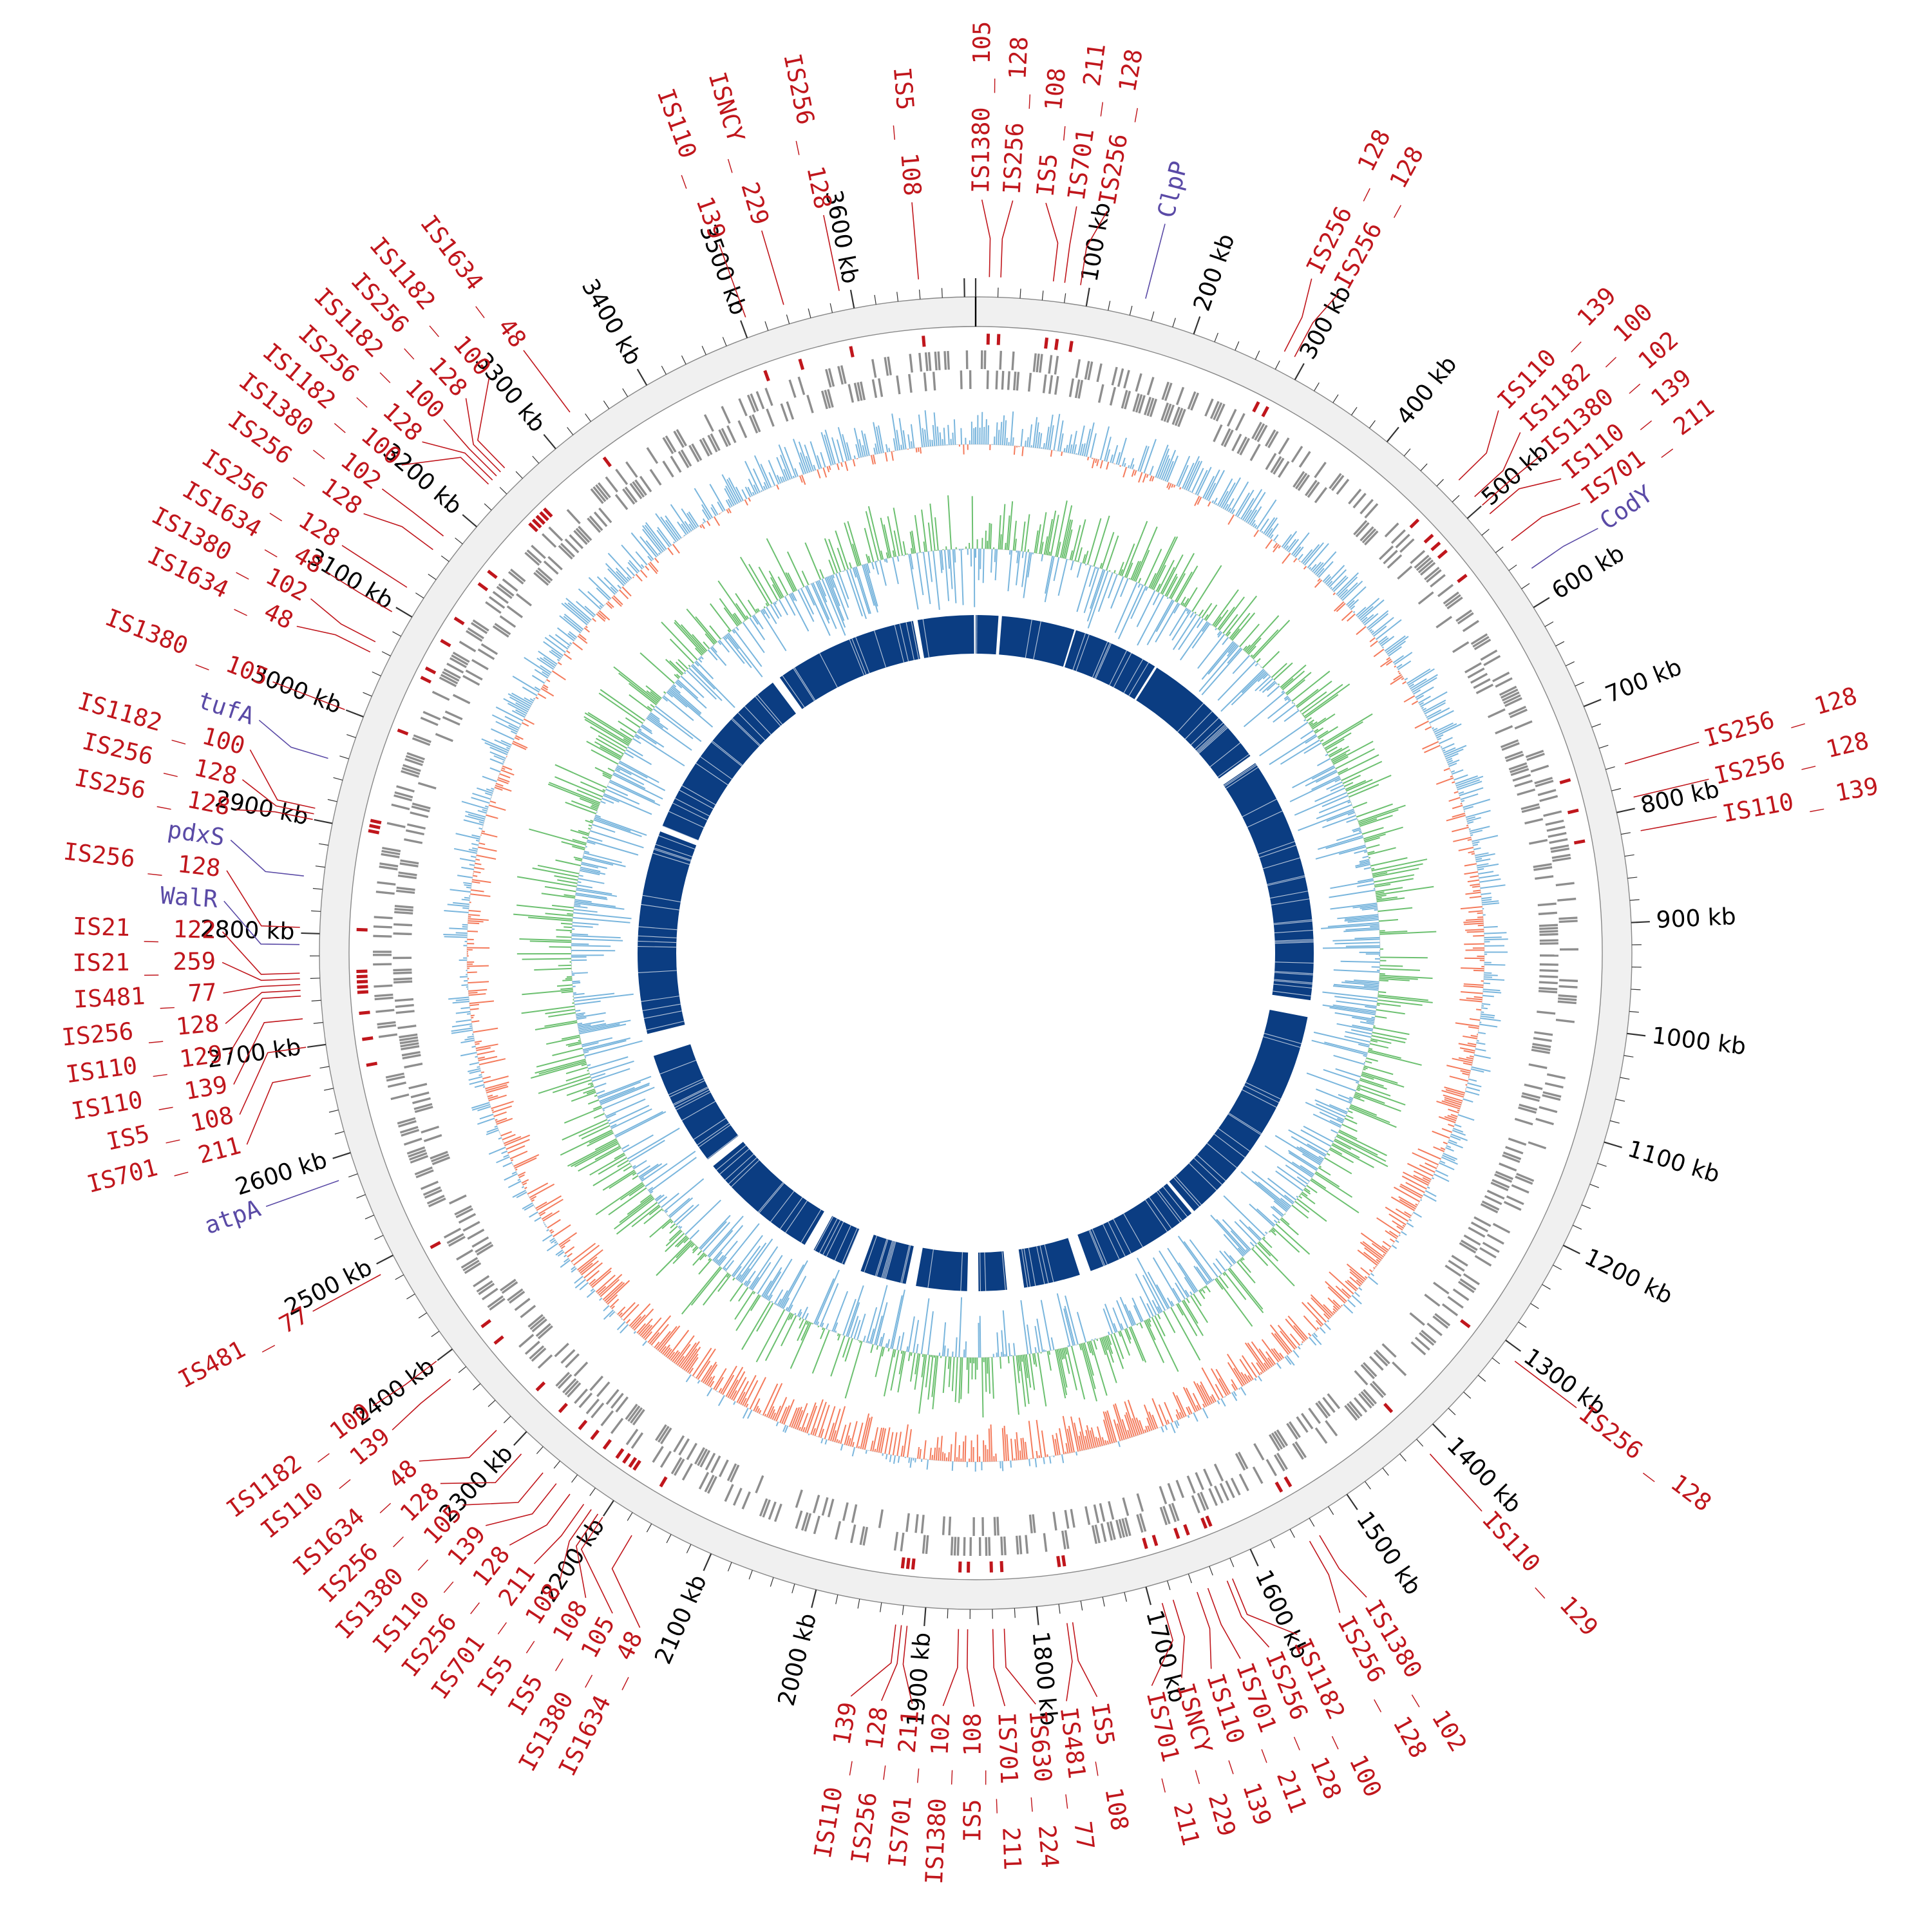 The width and height of the screenshot is (1932, 1932). I want to click on major-tick, so click(1087, 297).